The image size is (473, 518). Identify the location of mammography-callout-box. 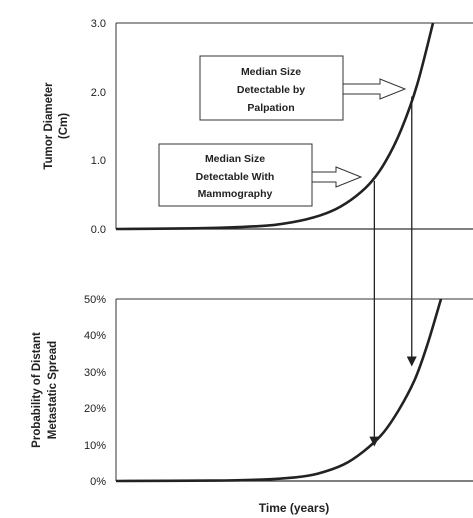
(235, 175).